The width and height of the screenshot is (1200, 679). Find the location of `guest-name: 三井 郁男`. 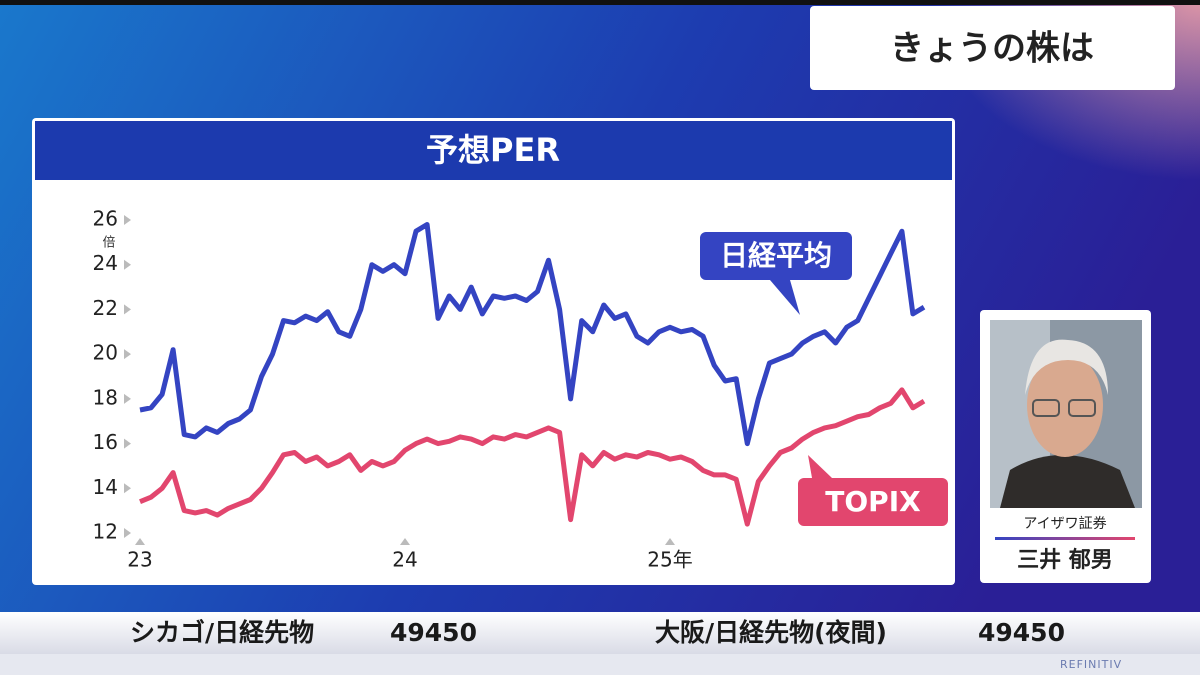

guest-name: 三井 郁男 is located at coordinates (1065, 560).